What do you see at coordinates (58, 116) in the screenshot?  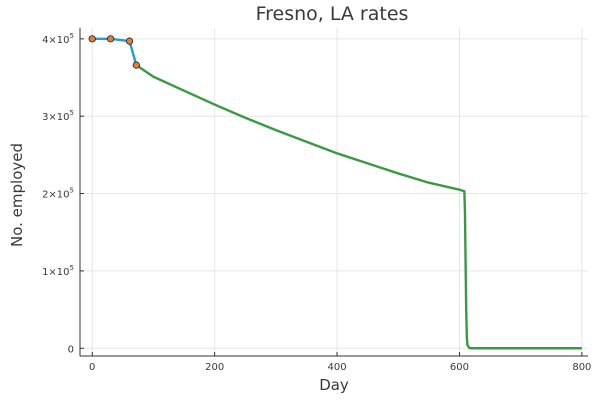 I see `y-tick-label: 3×10⁵` at bounding box center [58, 116].